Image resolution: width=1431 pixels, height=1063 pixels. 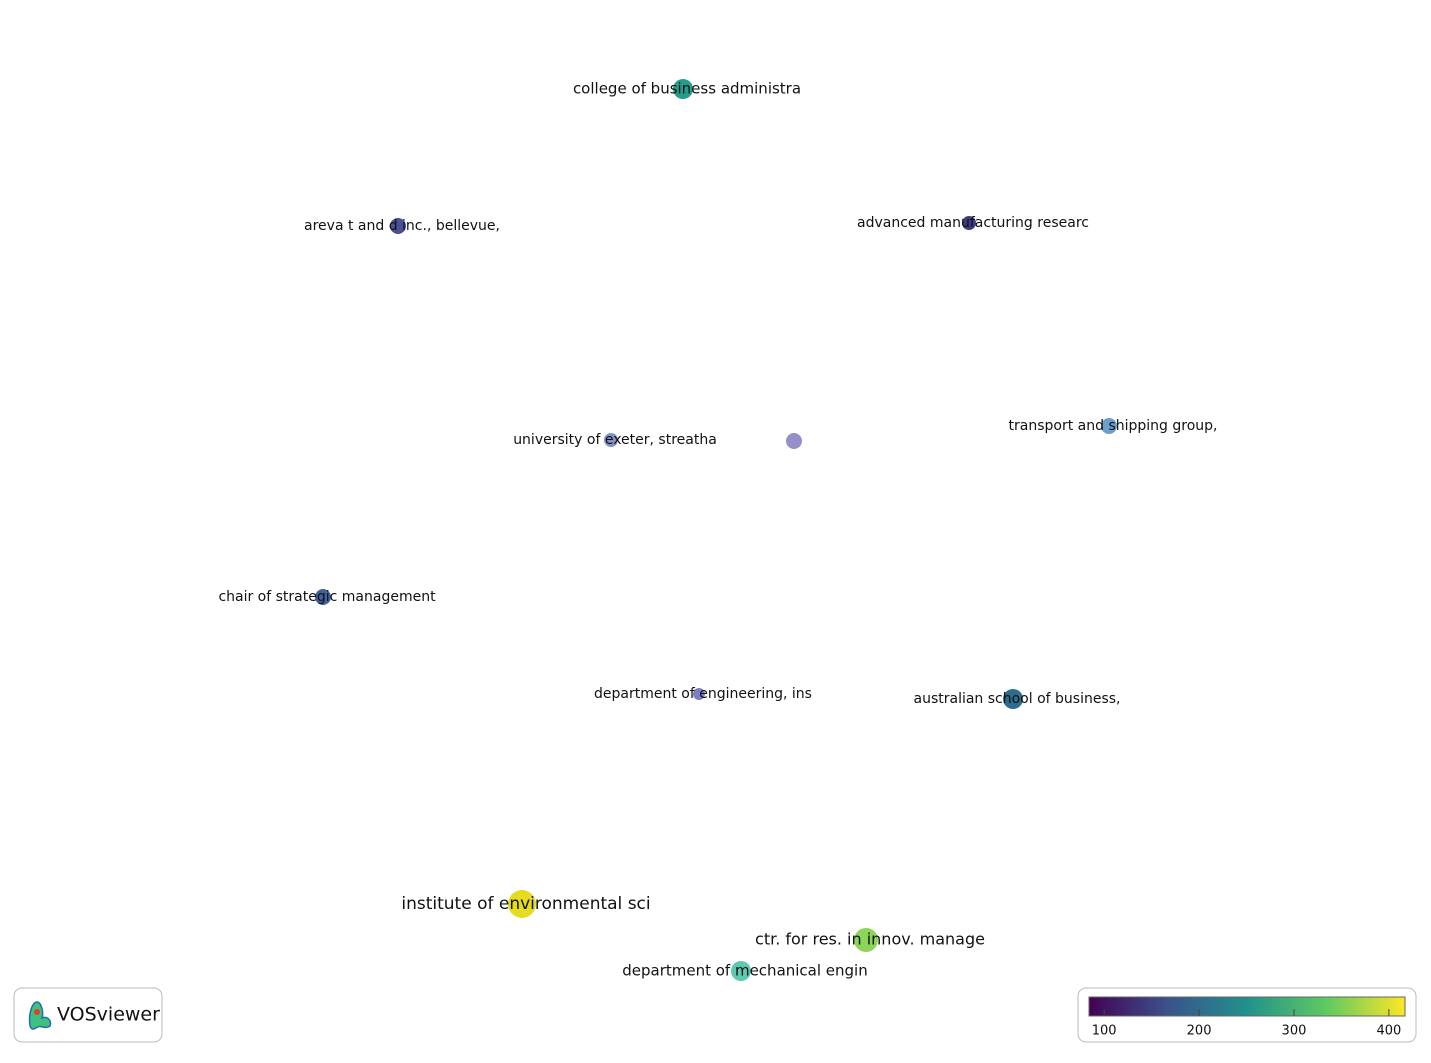 What do you see at coordinates (1247, 1006) in the screenshot?
I see `colorbar` at bounding box center [1247, 1006].